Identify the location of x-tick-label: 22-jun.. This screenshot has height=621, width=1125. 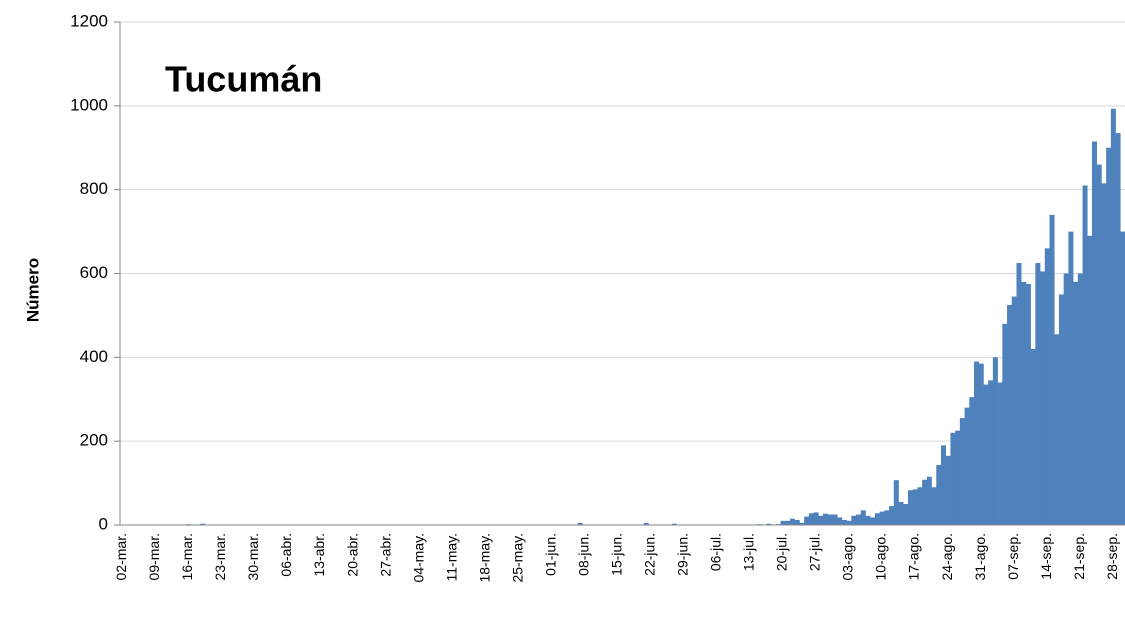
(650, 554).